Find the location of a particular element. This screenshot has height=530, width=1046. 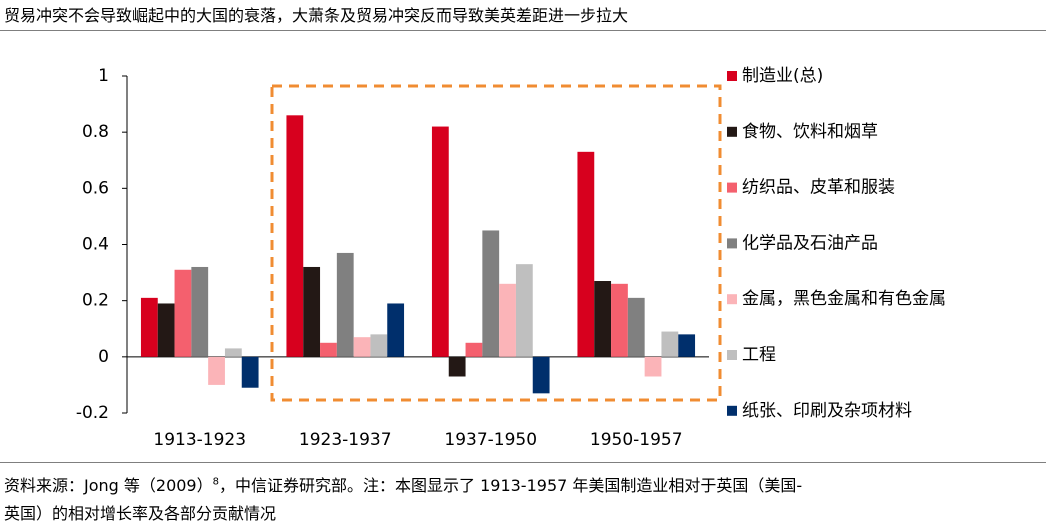

source-sup: 8 is located at coordinates (215, 482).